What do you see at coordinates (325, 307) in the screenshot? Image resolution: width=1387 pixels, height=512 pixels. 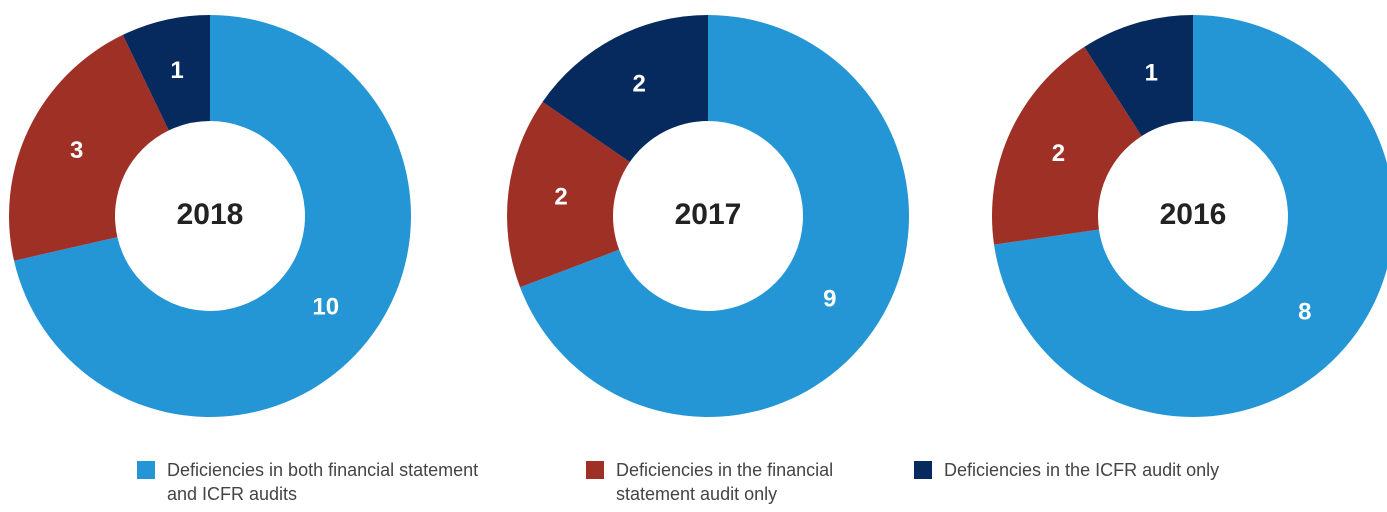 I see `value-label: 10` at bounding box center [325, 307].